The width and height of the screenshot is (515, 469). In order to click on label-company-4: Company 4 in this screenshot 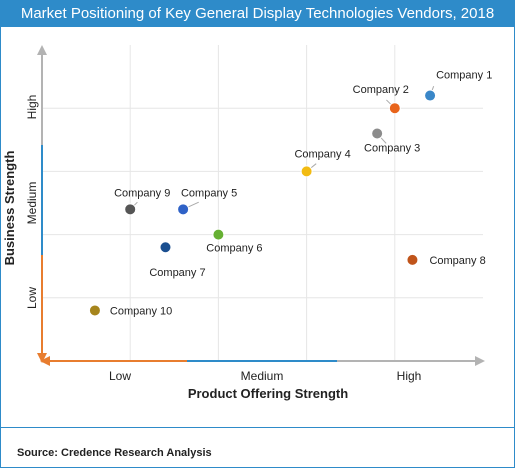, I will do `click(322, 154)`.